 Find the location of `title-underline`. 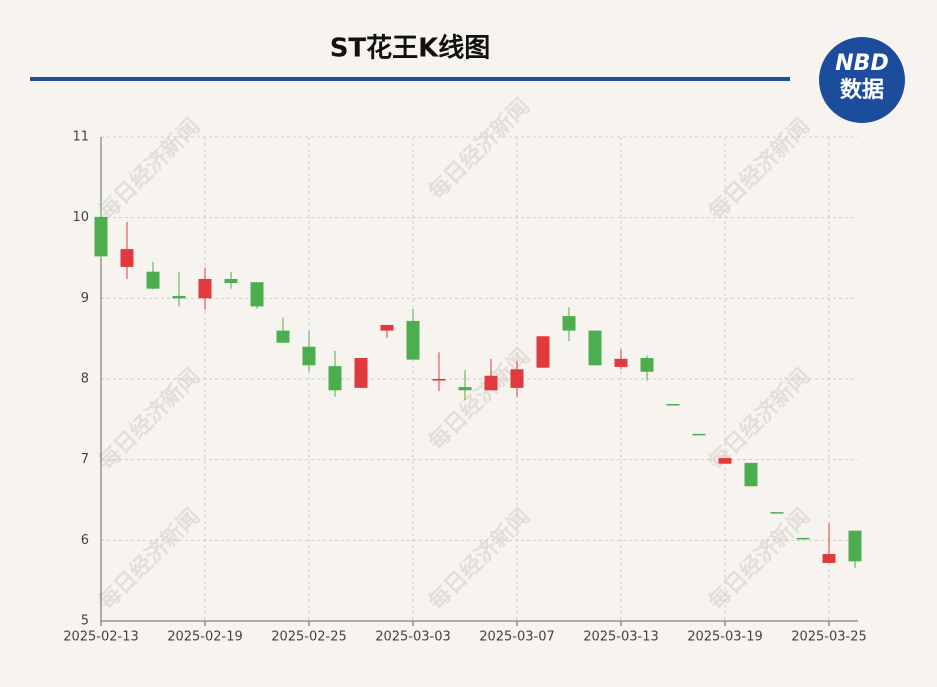

title-underline is located at coordinates (410, 79).